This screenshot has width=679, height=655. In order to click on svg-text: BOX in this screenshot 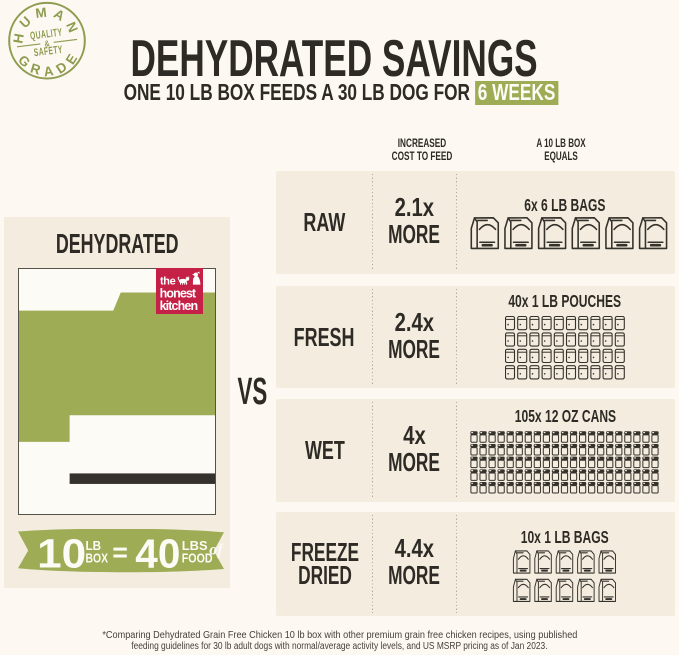, I will do `click(97, 558)`.